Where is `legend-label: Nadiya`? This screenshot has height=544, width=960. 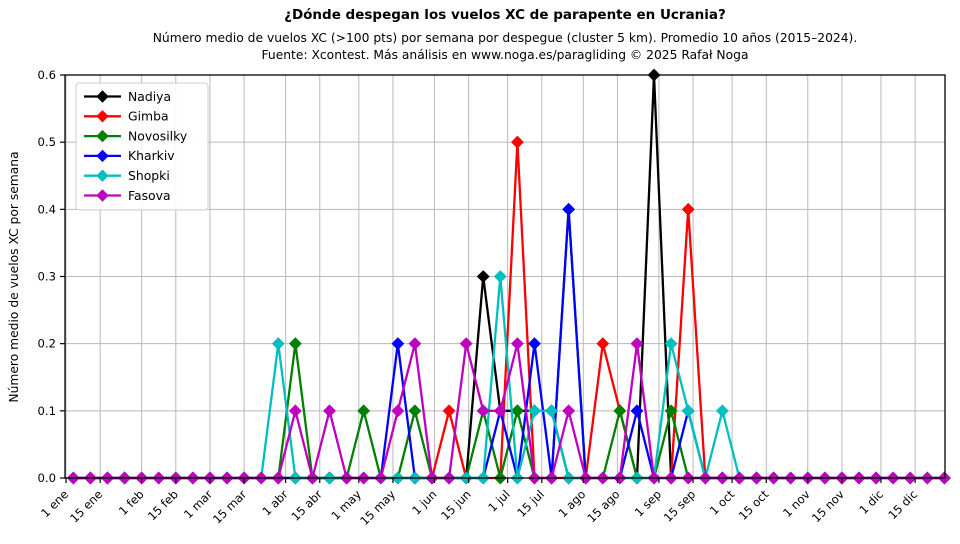 legend-label: Nadiya is located at coordinates (149, 96).